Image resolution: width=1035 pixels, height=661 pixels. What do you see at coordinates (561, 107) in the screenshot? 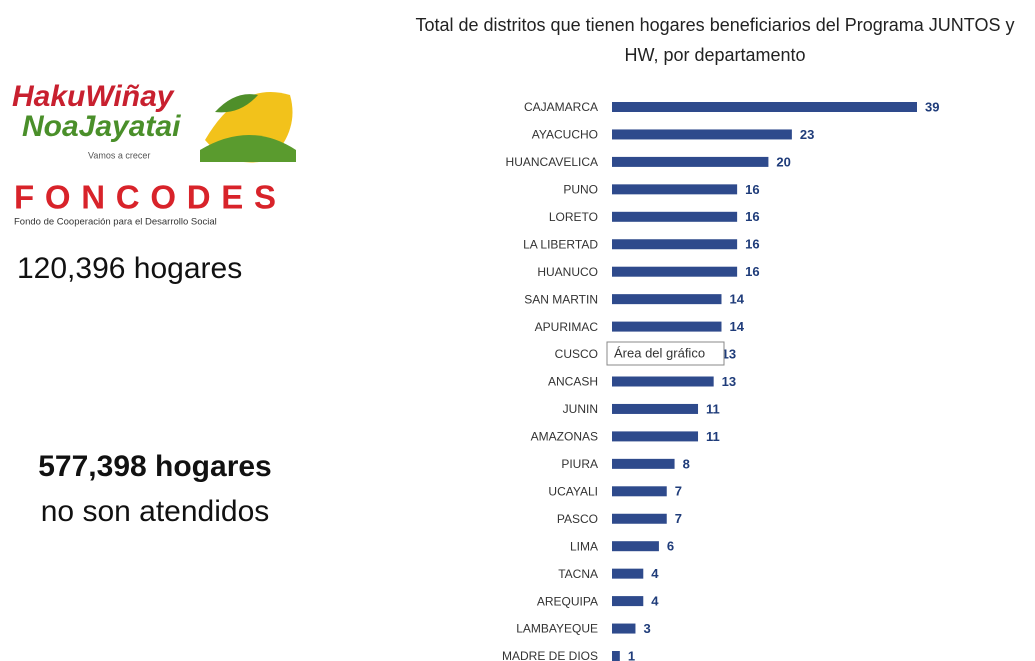
I see `category-label: CAJAMARCA` at bounding box center [561, 107].